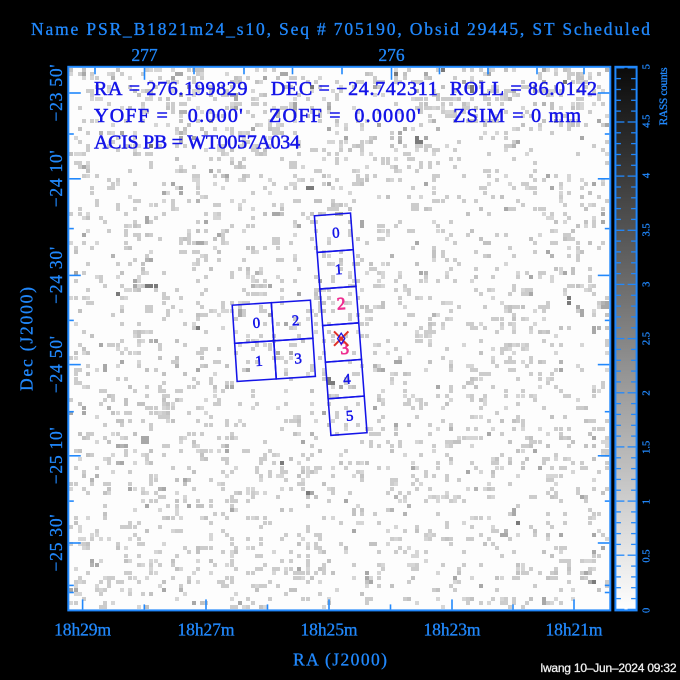 The image size is (680, 680). Describe the element at coordinates (206, 630) in the screenshot. I see `svg-text: 18h27m` at that location.